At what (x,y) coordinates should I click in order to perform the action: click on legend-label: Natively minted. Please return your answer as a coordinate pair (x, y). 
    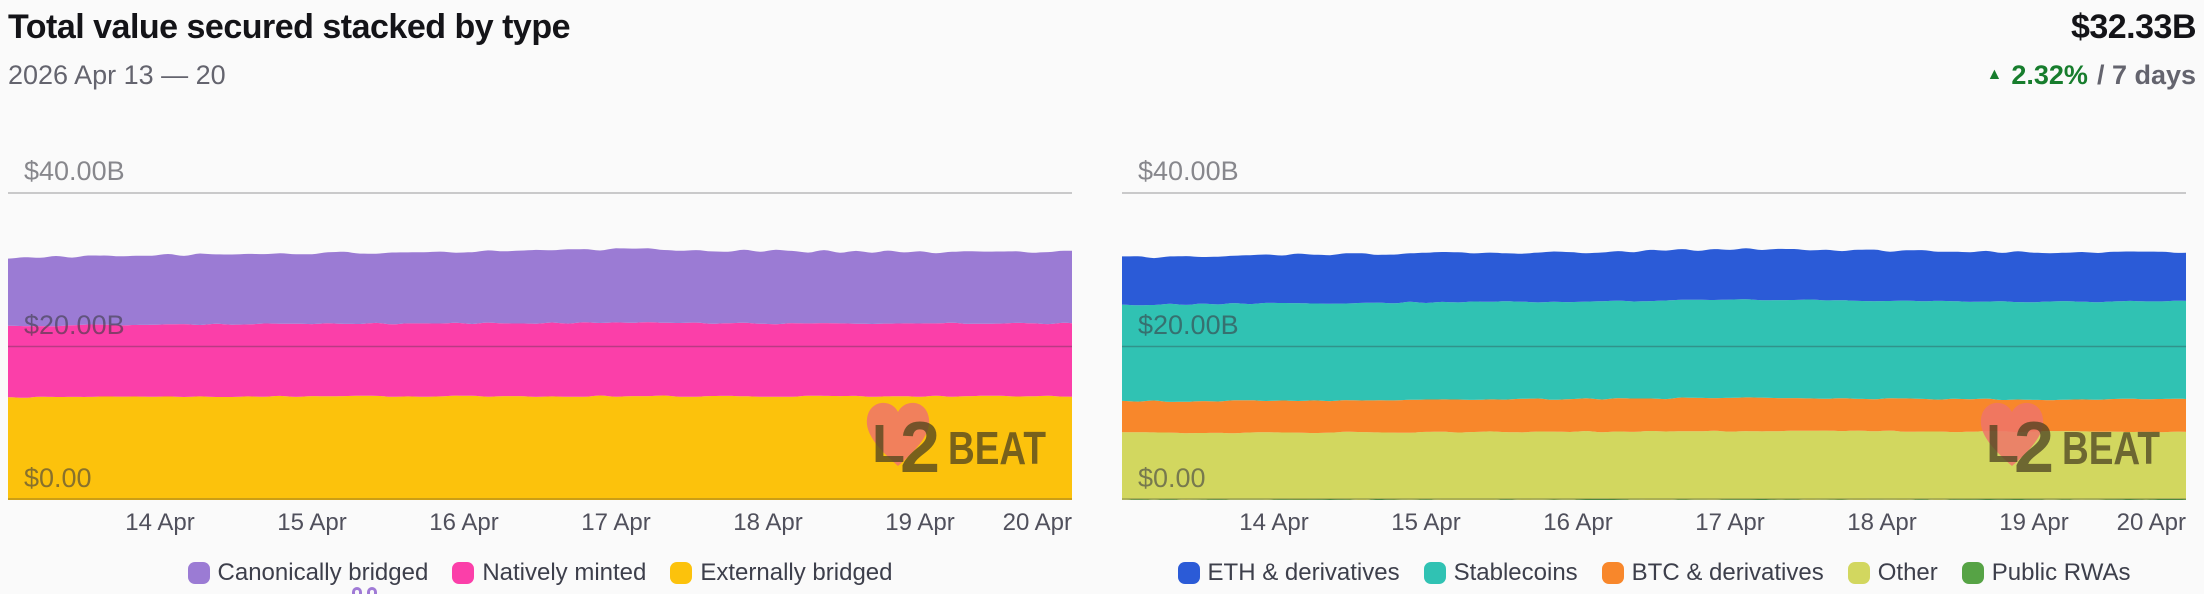
    Looking at the image, I should click on (564, 572).